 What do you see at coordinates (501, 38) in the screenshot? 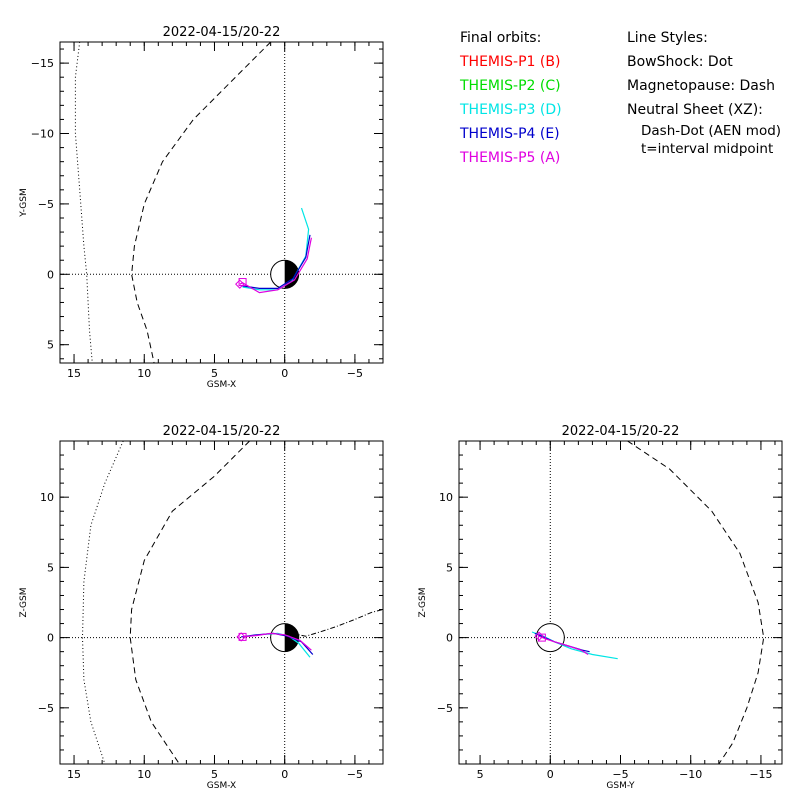
I see `orbits-heading: Final orbits:` at bounding box center [501, 38].